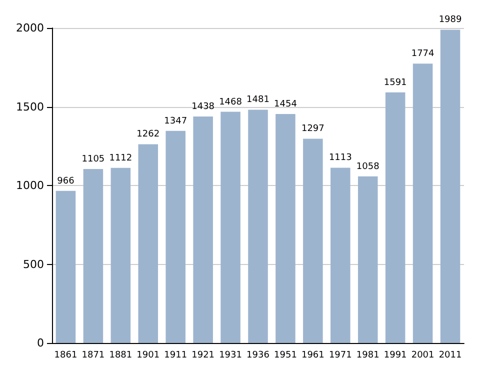  Describe the element at coordinates (312, 355) in the screenshot. I see `x-tick-label: 1961` at that location.